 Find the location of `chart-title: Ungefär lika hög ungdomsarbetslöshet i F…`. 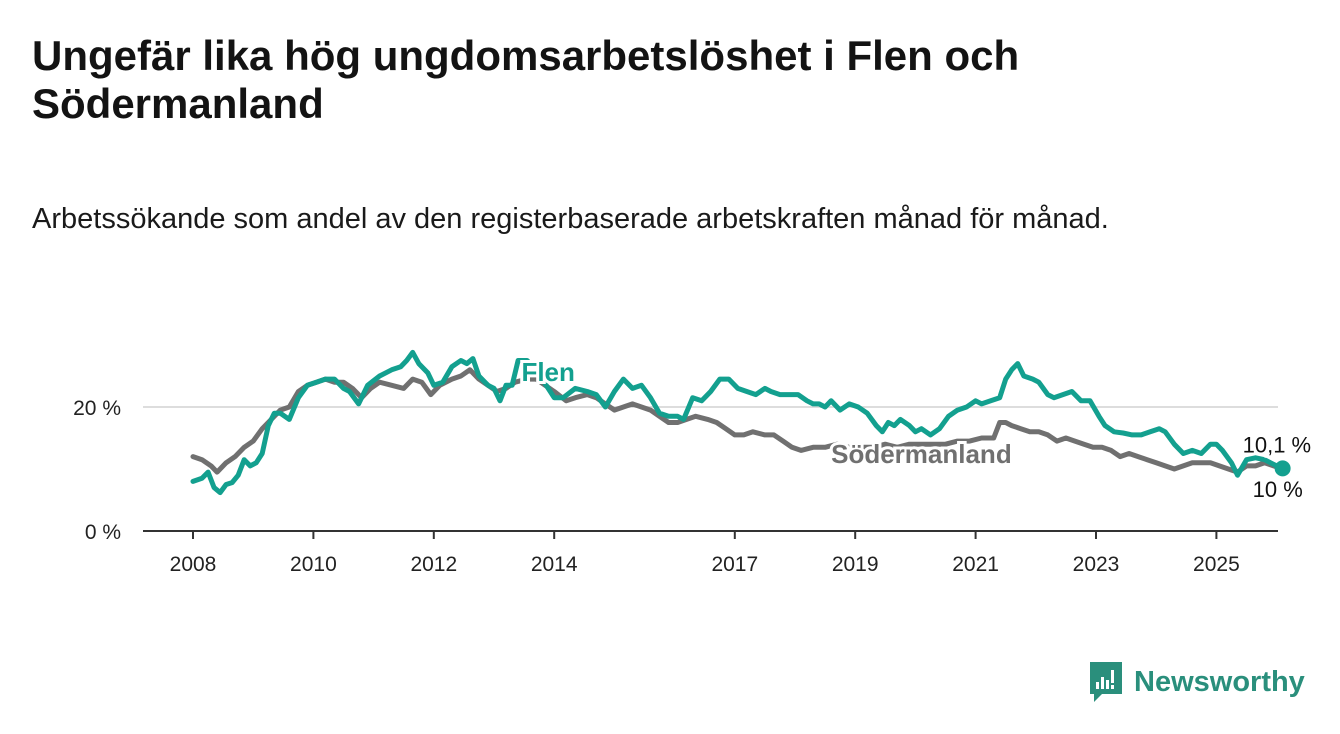

chart-title: Ungefär lika hög ungdomsarbetslöshet i F… is located at coordinates (526, 79).